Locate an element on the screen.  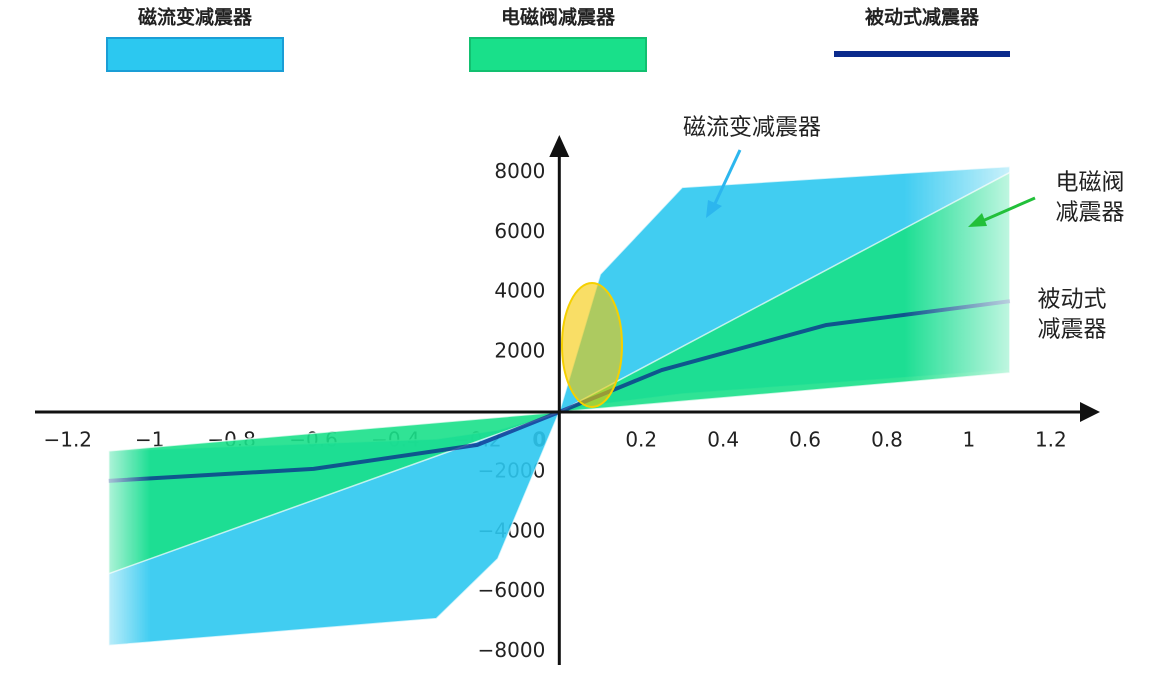
highlight-ellipse is located at coordinates (592, 345).